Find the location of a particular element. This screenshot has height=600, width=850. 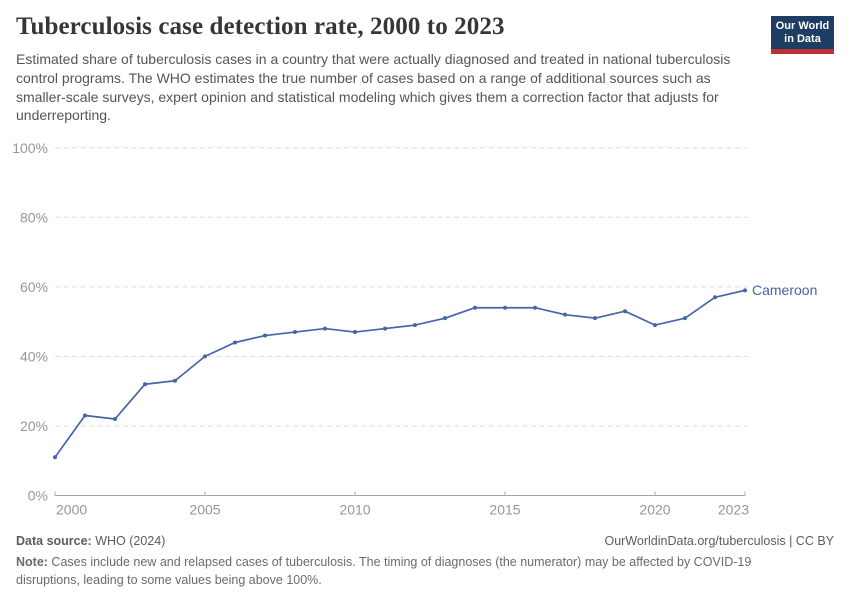

y-axis-tick-label: 80% is located at coordinates (34, 217).